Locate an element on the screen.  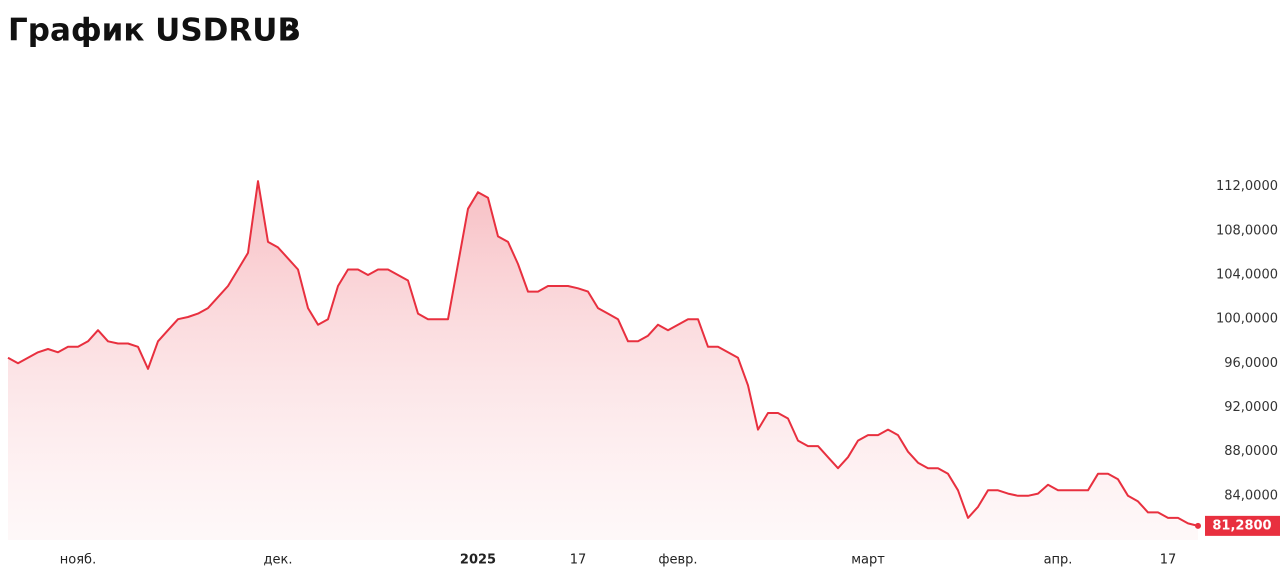
last-value-badge is located at coordinates (1242, 525).